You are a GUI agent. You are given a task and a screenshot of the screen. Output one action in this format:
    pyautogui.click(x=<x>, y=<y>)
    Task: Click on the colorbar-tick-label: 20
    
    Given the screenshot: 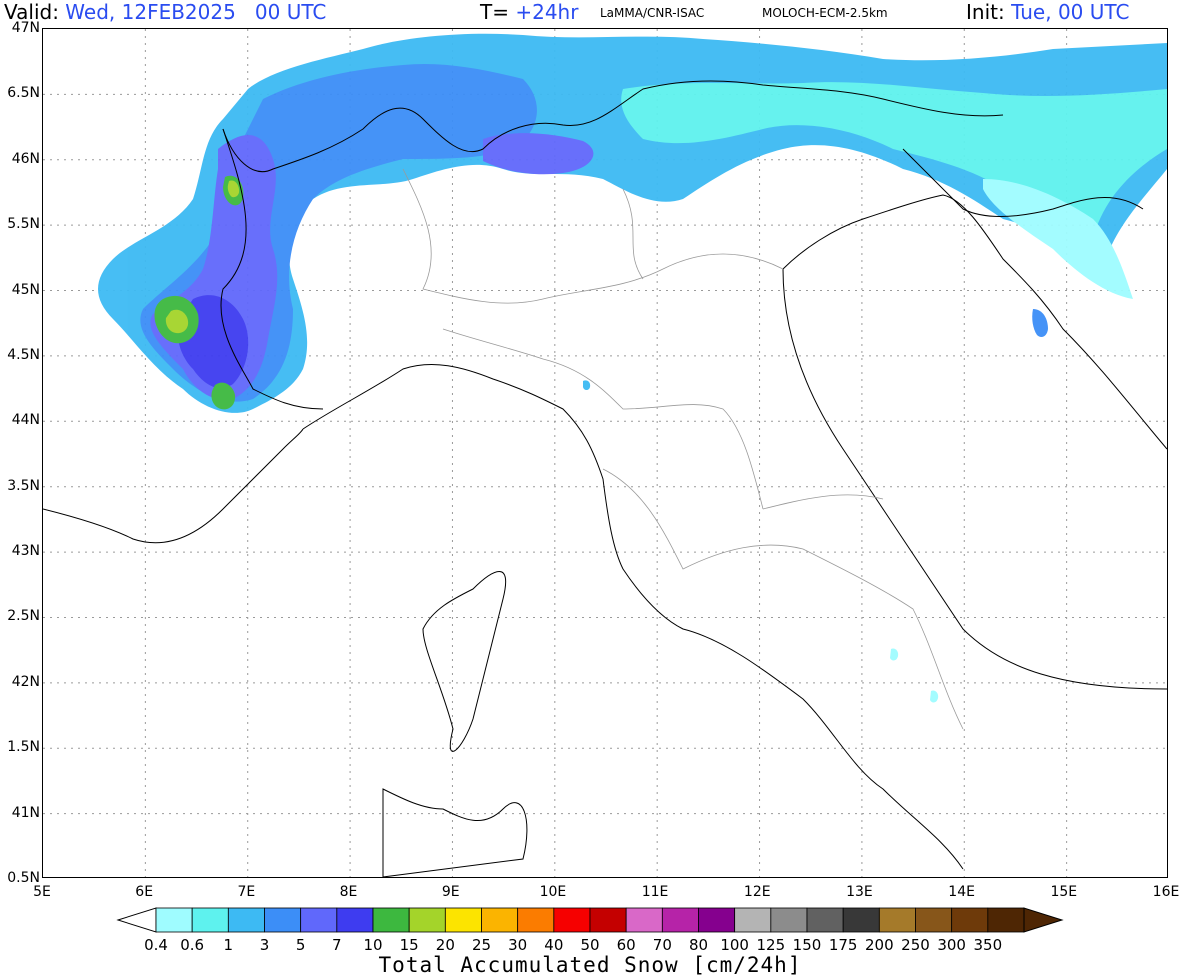 What is the action you would take?
    pyautogui.click(x=445, y=945)
    